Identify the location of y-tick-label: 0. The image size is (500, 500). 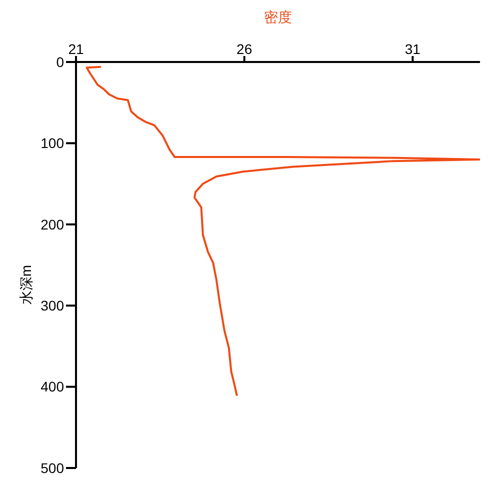
(60, 62).